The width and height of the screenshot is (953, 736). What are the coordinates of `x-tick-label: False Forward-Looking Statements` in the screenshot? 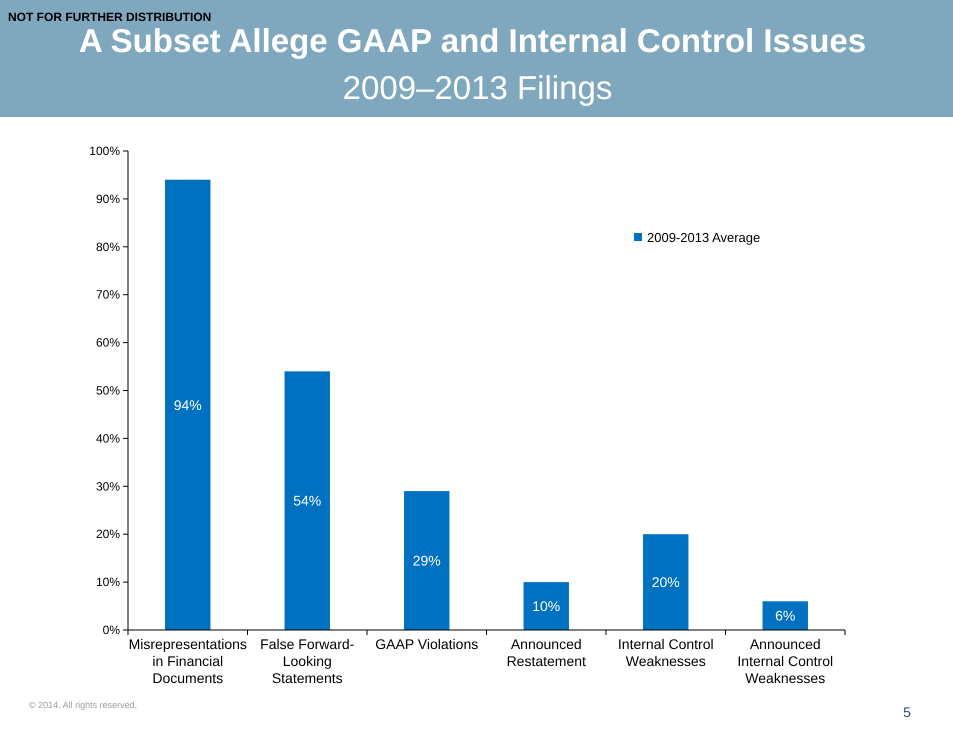 It's located at (307, 661).